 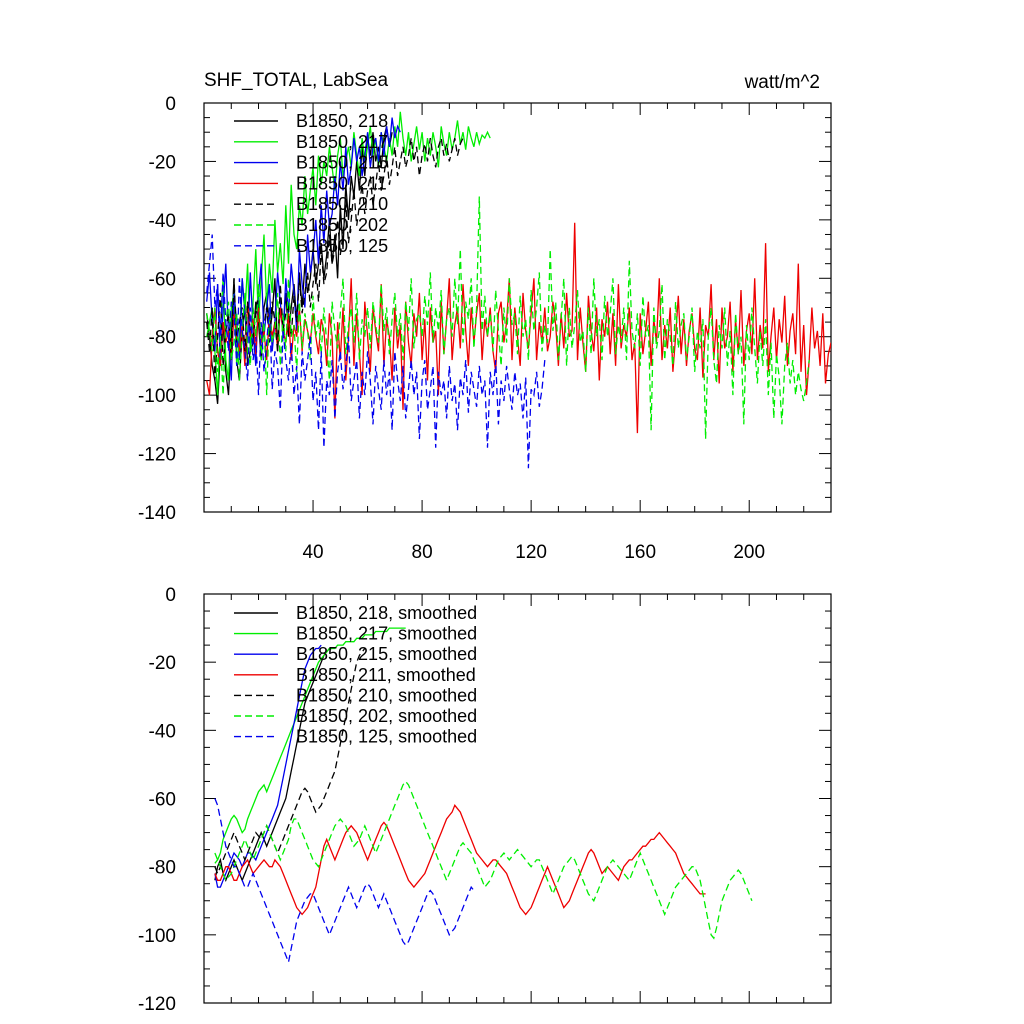 What do you see at coordinates (342, 225) in the screenshot?
I see `legend-label: B1850, 202` at bounding box center [342, 225].